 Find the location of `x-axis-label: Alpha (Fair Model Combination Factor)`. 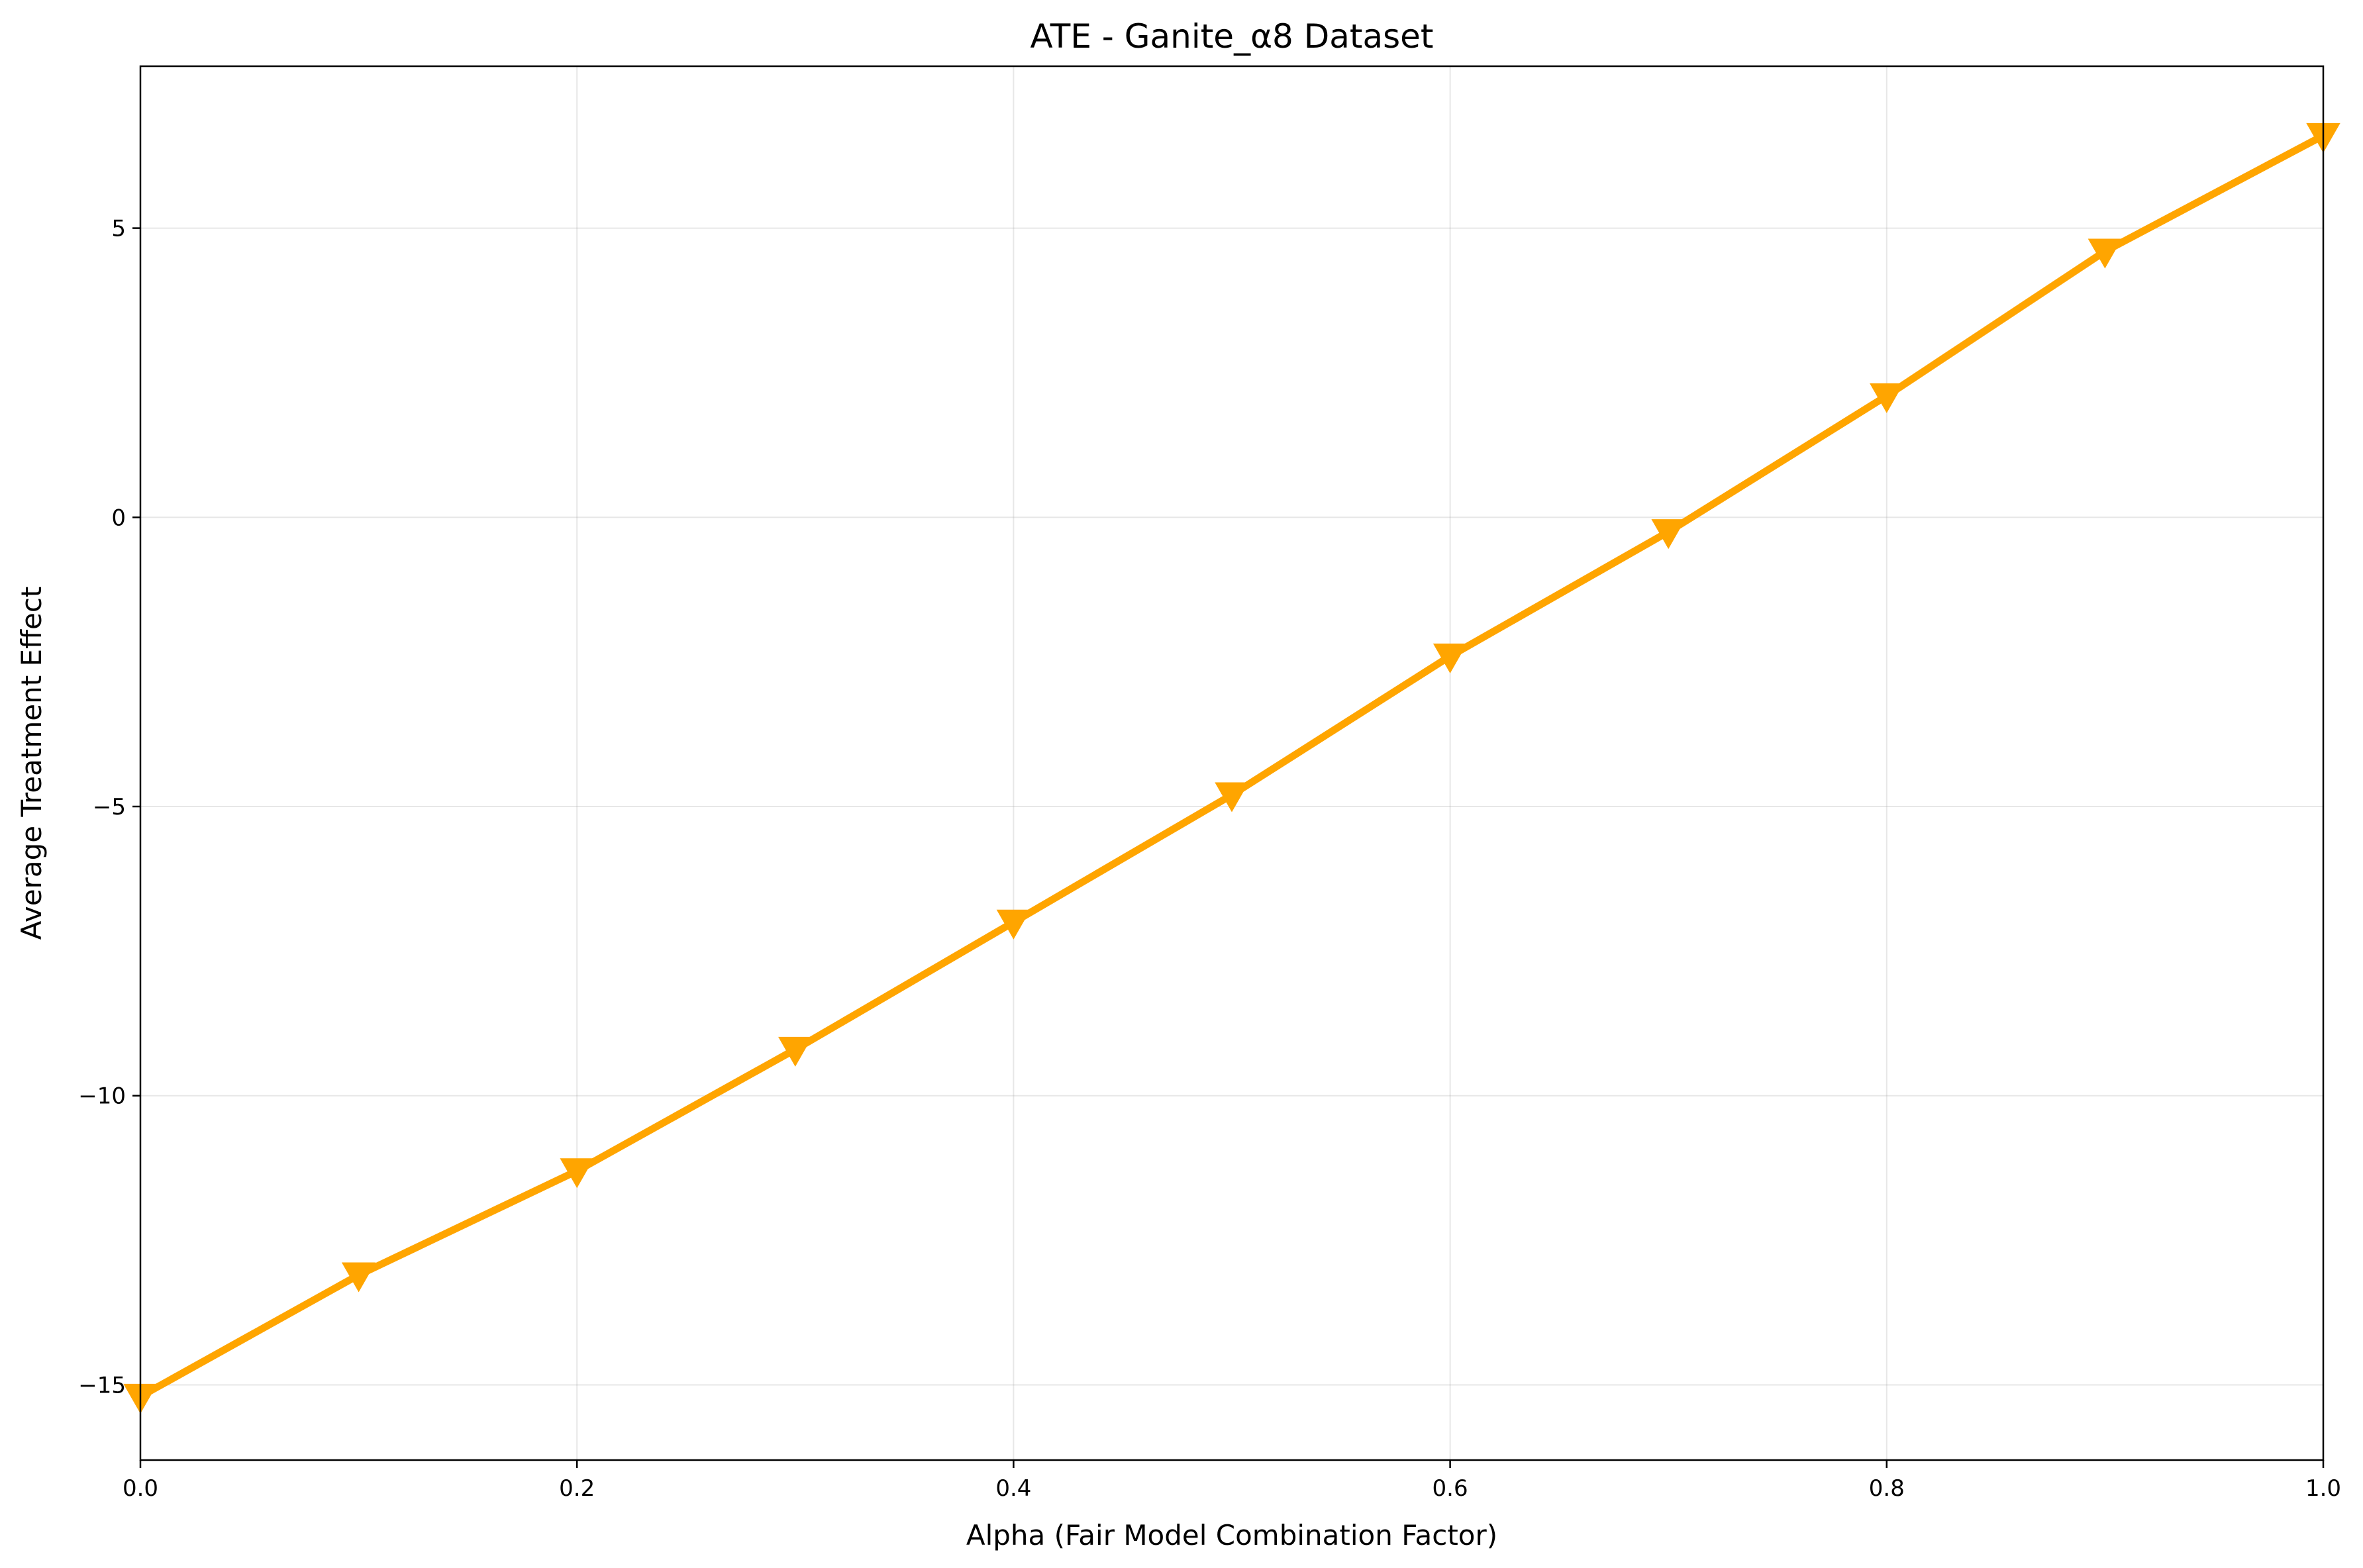

x-axis-label: Alpha (Fair Model Combination Factor) is located at coordinates (1231, 1535).